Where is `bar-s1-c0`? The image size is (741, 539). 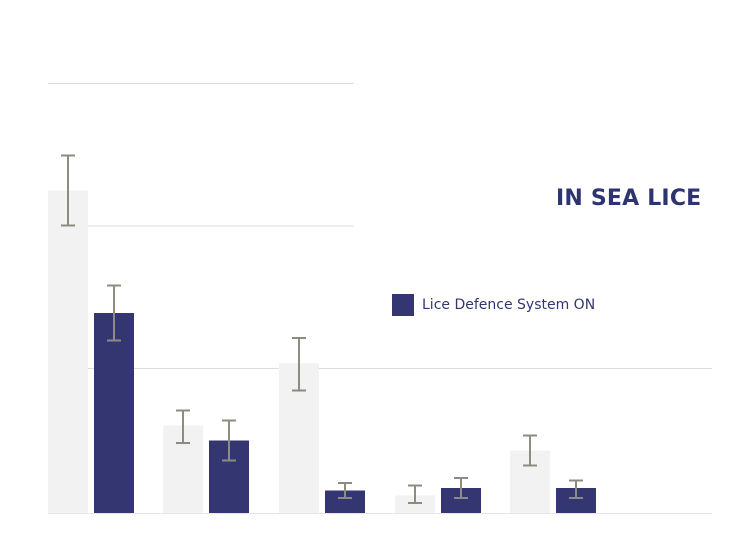 bar-s1-c0 is located at coordinates (114, 413).